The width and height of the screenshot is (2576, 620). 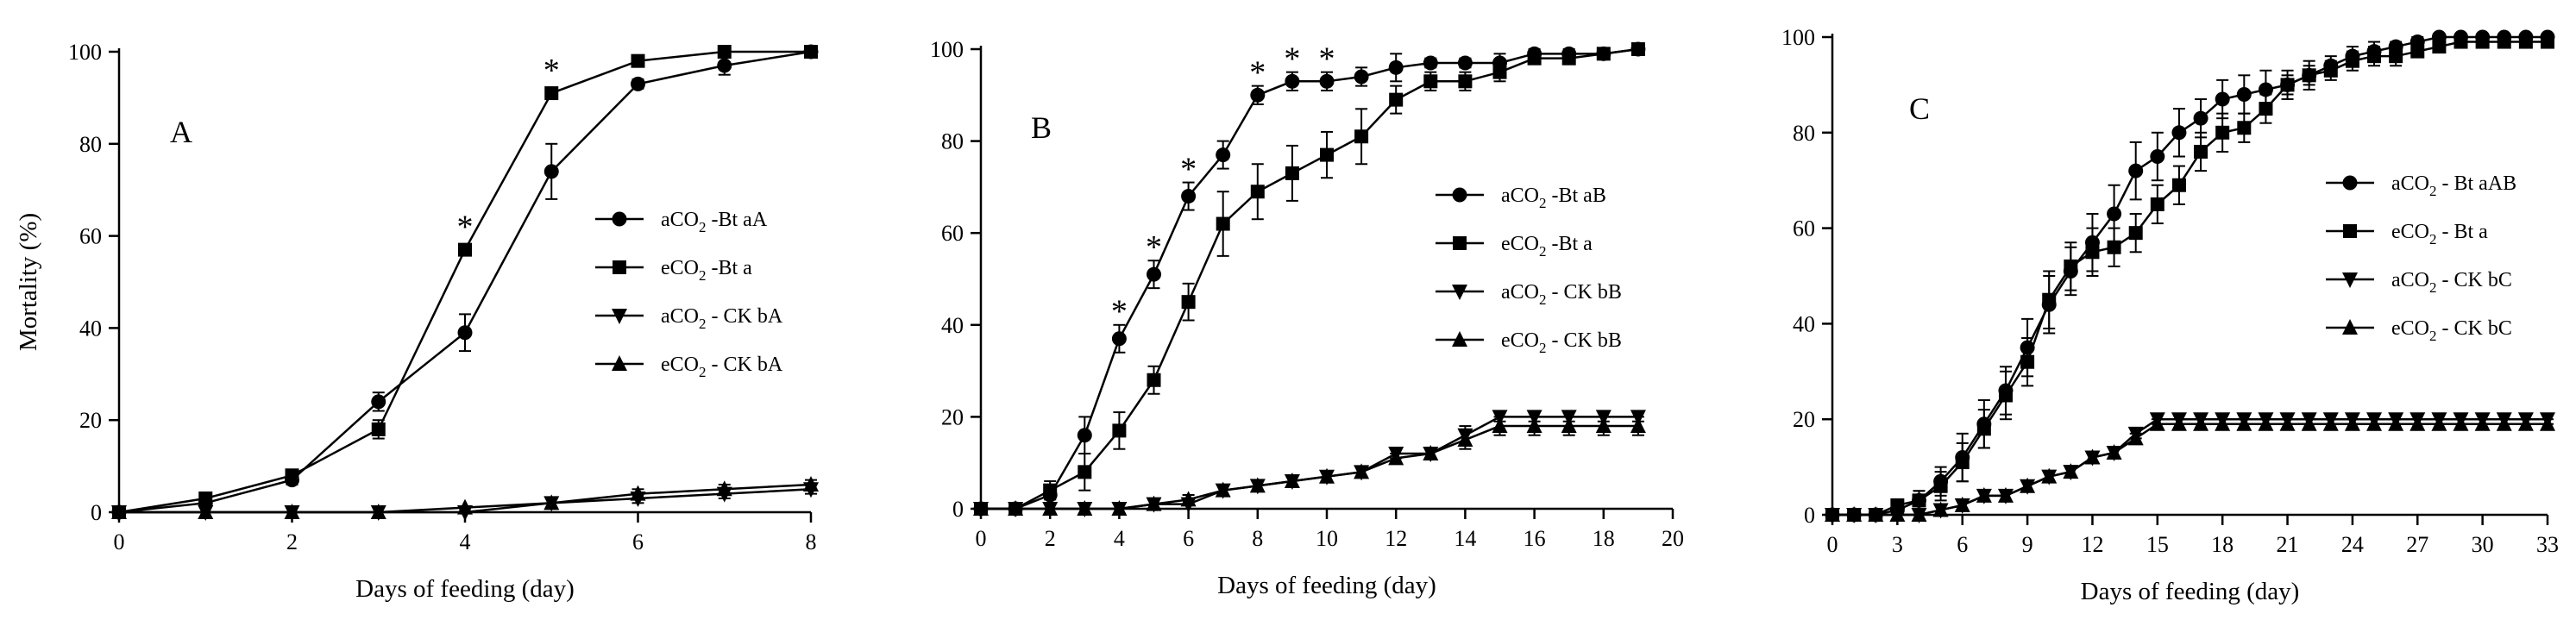 I want to click on x-tick-label: 16, so click(x=1535, y=538).